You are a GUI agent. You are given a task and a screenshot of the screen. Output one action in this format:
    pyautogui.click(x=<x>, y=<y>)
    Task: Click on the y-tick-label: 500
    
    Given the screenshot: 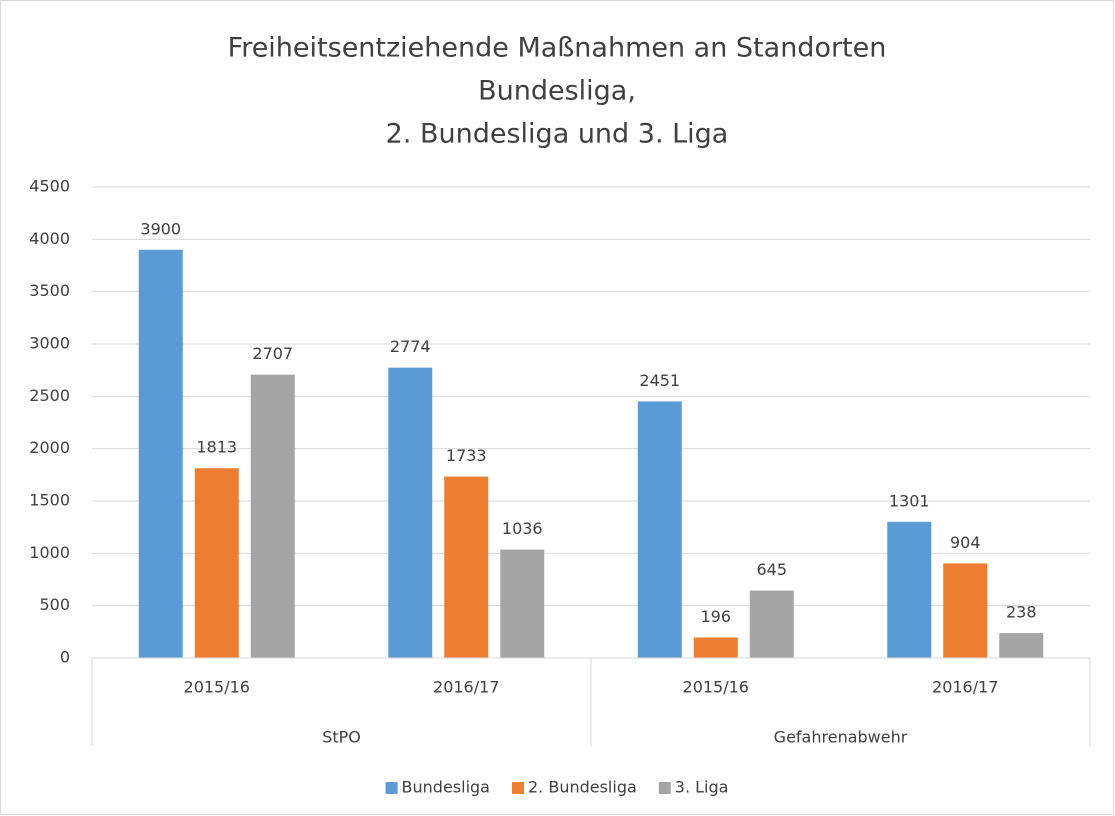 What is the action you would take?
    pyautogui.click(x=54, y=604)
    